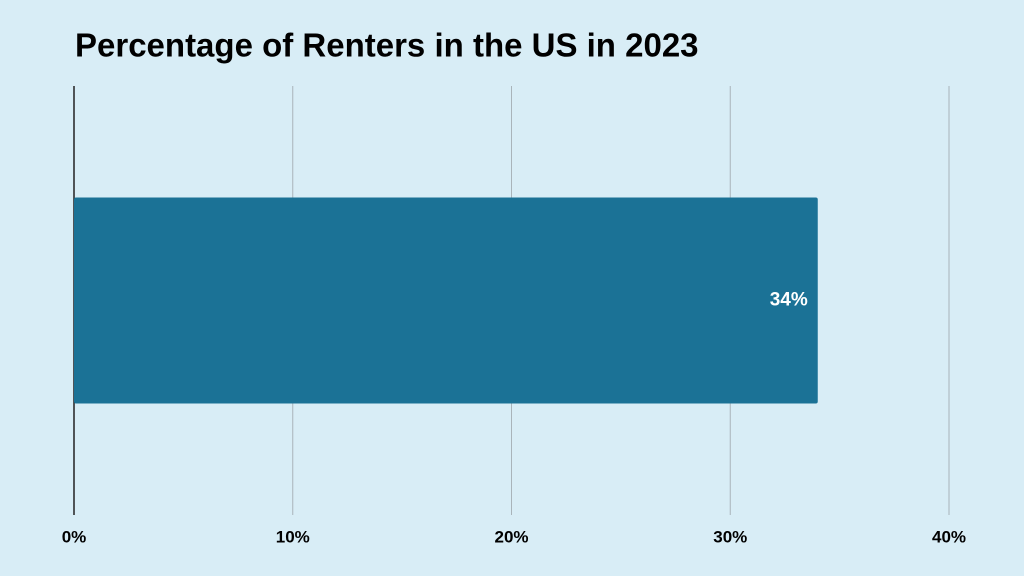 The width and height of the screenshot is (1024, 576). What do you see at coordinates (74, 536) in the screenshot?
I see `x-tick-label: 0%` at bounding box center [74, 536].